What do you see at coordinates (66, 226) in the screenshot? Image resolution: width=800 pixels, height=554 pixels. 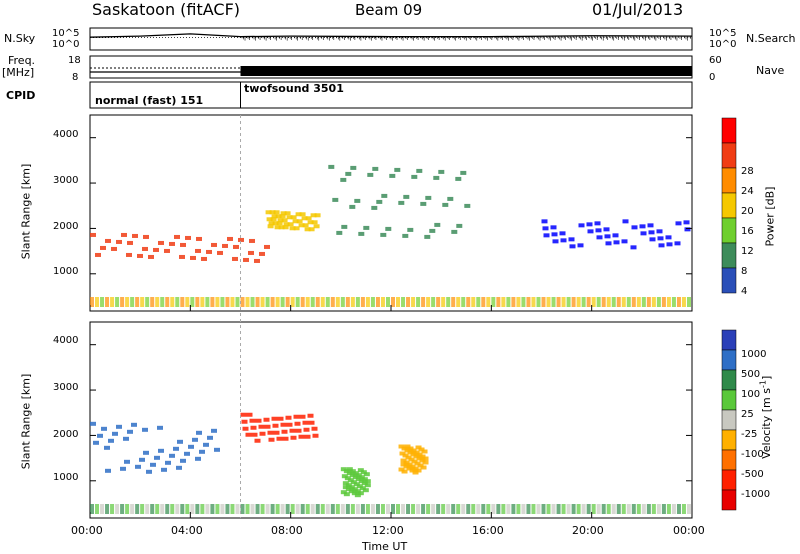 I see `power-ytick-2000: 2000` at bounding box center [66, 226].